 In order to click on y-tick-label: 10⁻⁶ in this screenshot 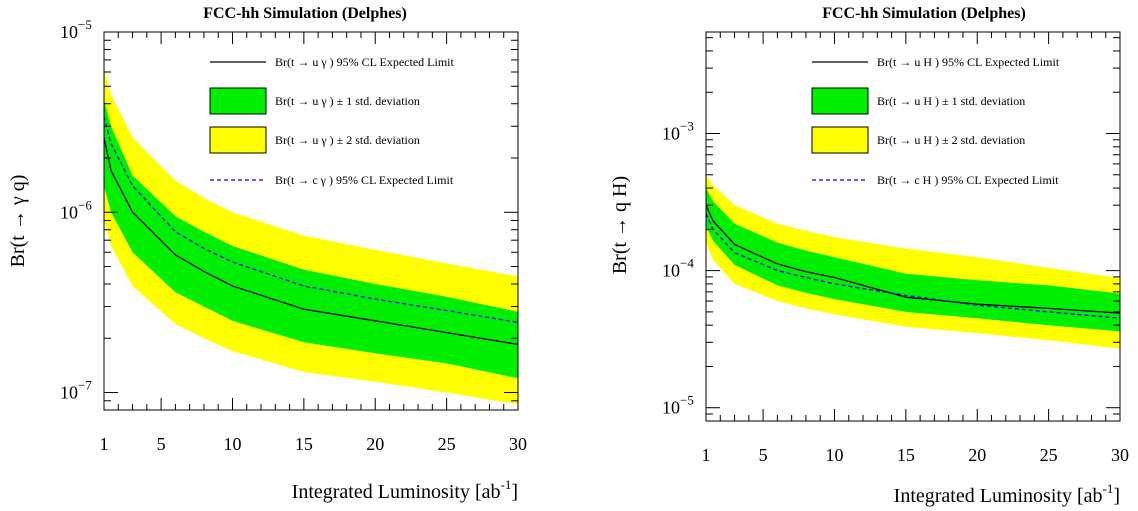, I will do `click(76, 209)`.